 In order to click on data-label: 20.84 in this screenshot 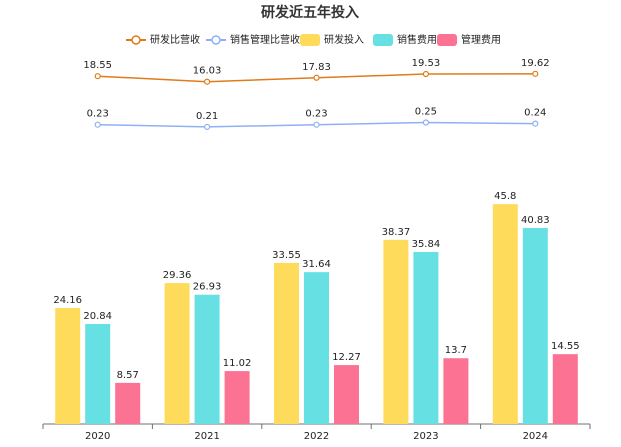, I will do `click(97, 316)`.